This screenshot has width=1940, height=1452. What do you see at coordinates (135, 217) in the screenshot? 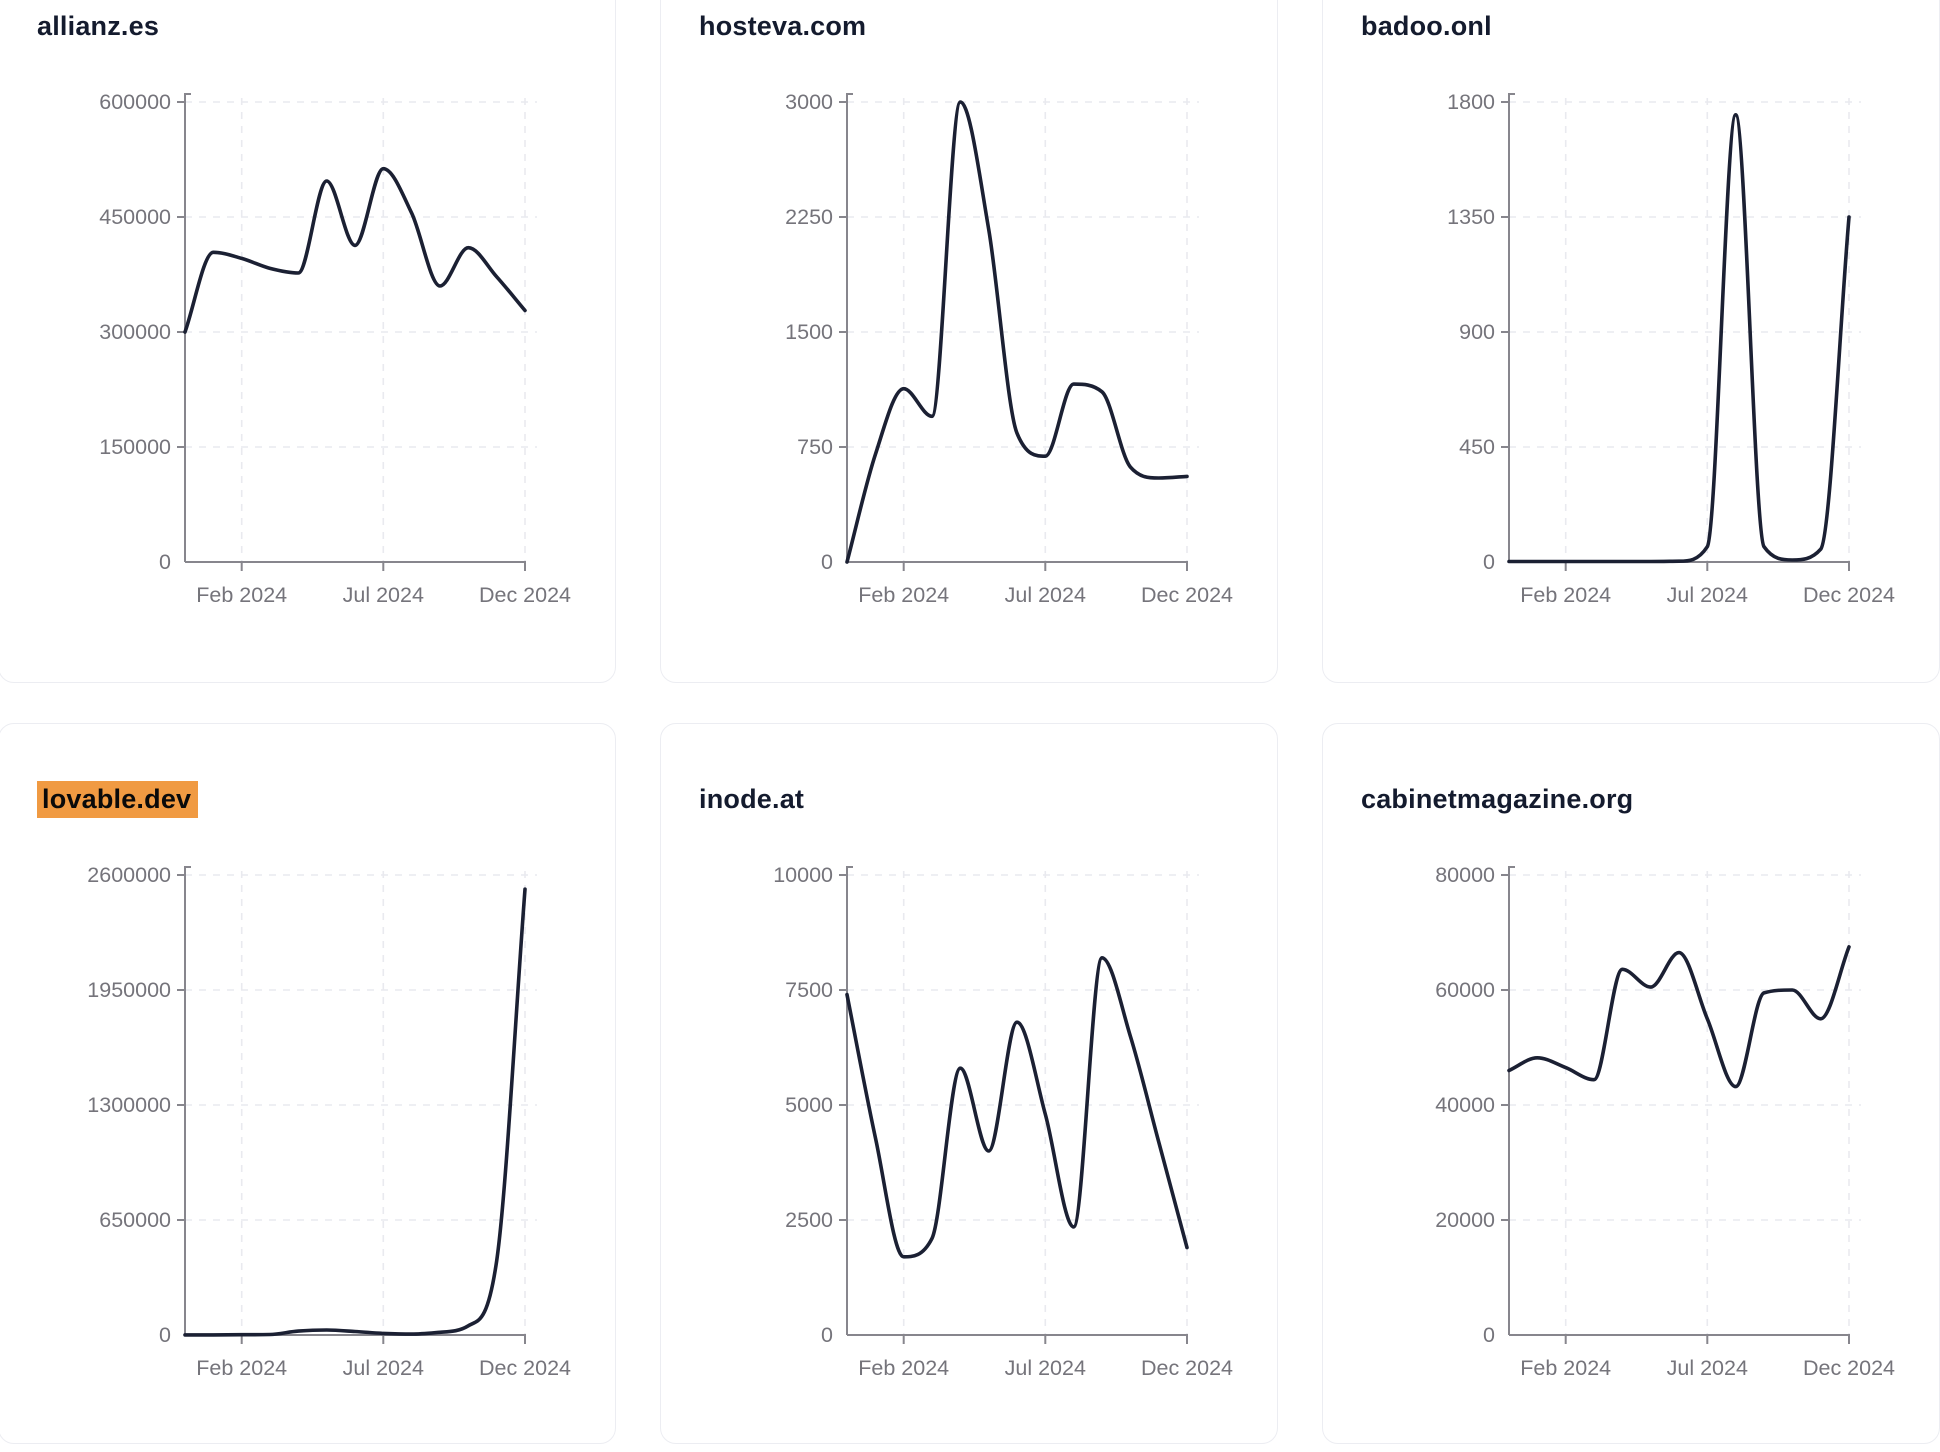
I see `y-tick-label: 450000` at bounding box center [135, 217].